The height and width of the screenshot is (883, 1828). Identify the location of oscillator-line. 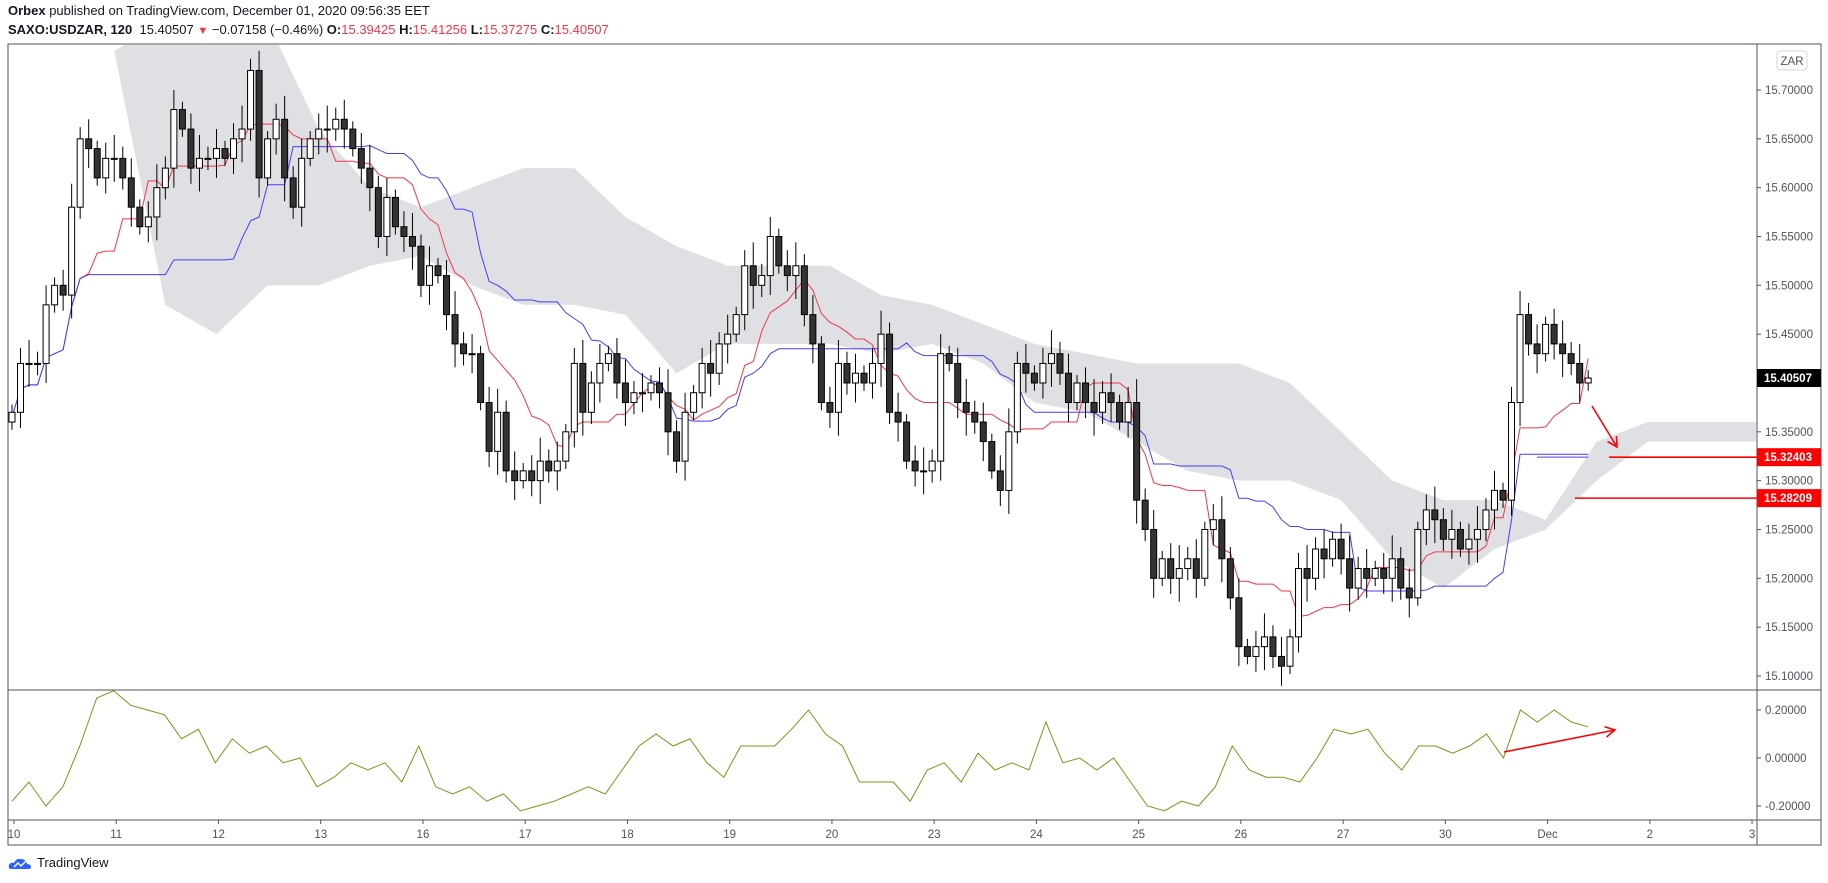
(800, 751).